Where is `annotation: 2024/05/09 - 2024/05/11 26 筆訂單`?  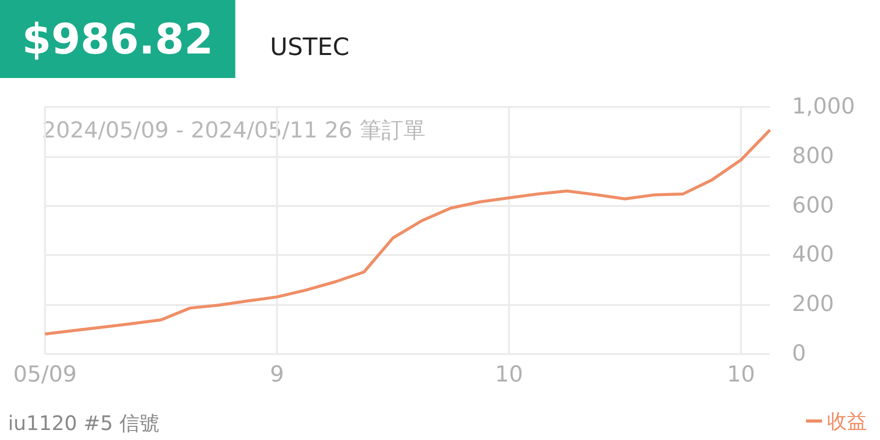
annotation: 2024/05/09 - 2024/05/11 26 筆訂單 is located at coordinates (234, 131).